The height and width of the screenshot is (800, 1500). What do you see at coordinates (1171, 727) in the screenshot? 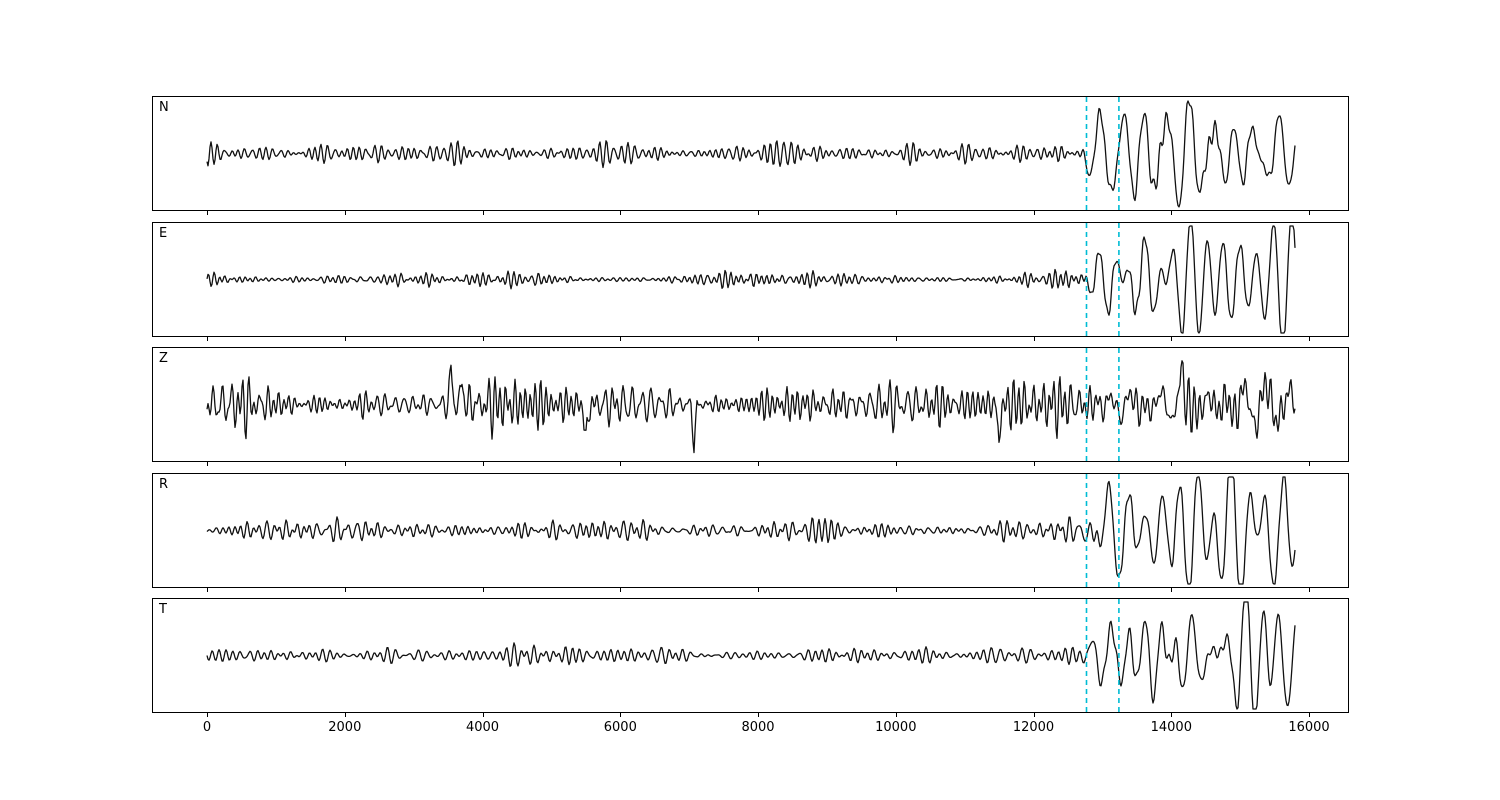
I see `x-tick-label: 14000` at bounding box center [1171, 727].